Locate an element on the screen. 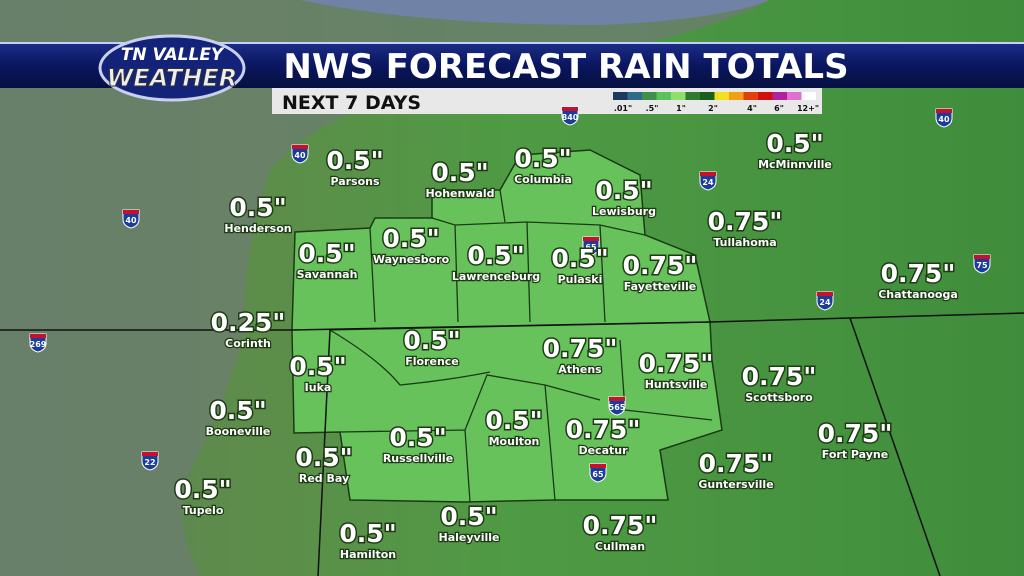  logo-line2: WEATHER is located at coordinates (172, 78).